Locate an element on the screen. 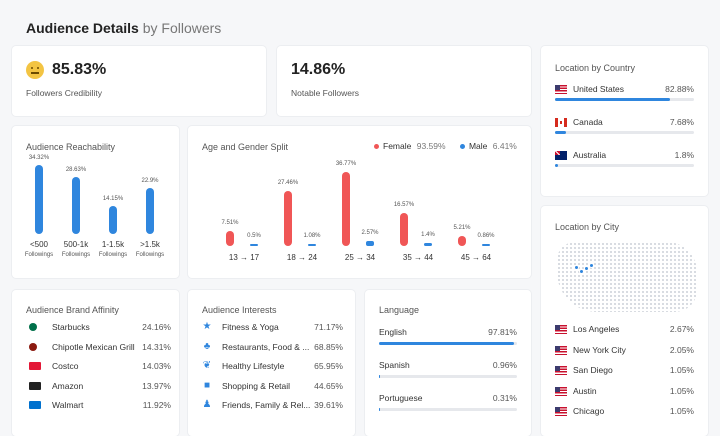 This screenshot has width=720, height=436. reachability-title: Audience Reachability is located at coordinates (71, 147).